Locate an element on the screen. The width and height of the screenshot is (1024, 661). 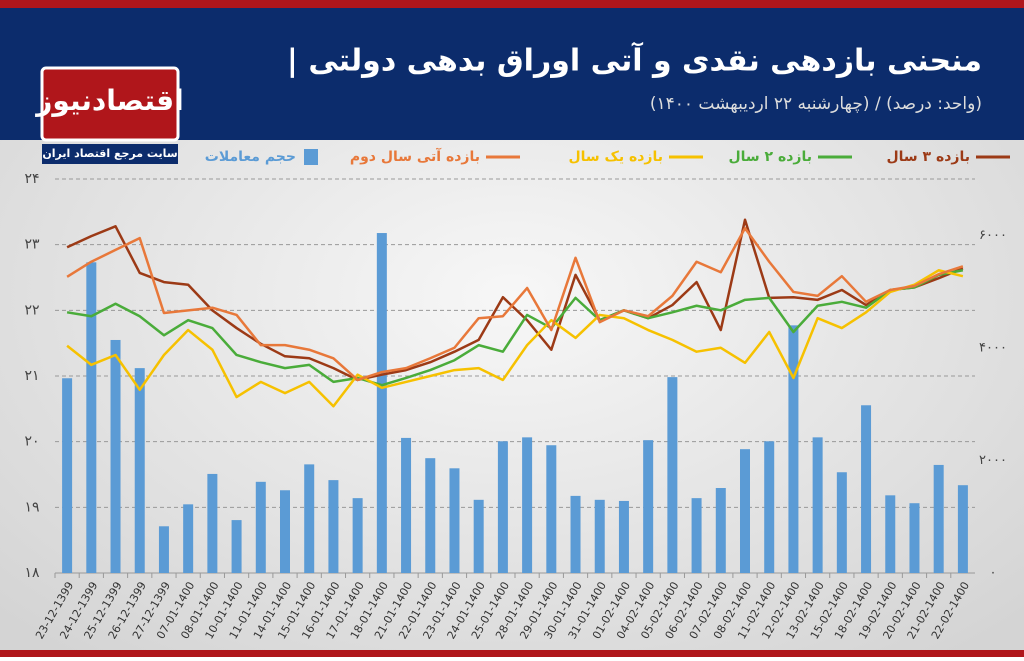
y-tick-label: ۲۳ is located at coordinates (32, 245).